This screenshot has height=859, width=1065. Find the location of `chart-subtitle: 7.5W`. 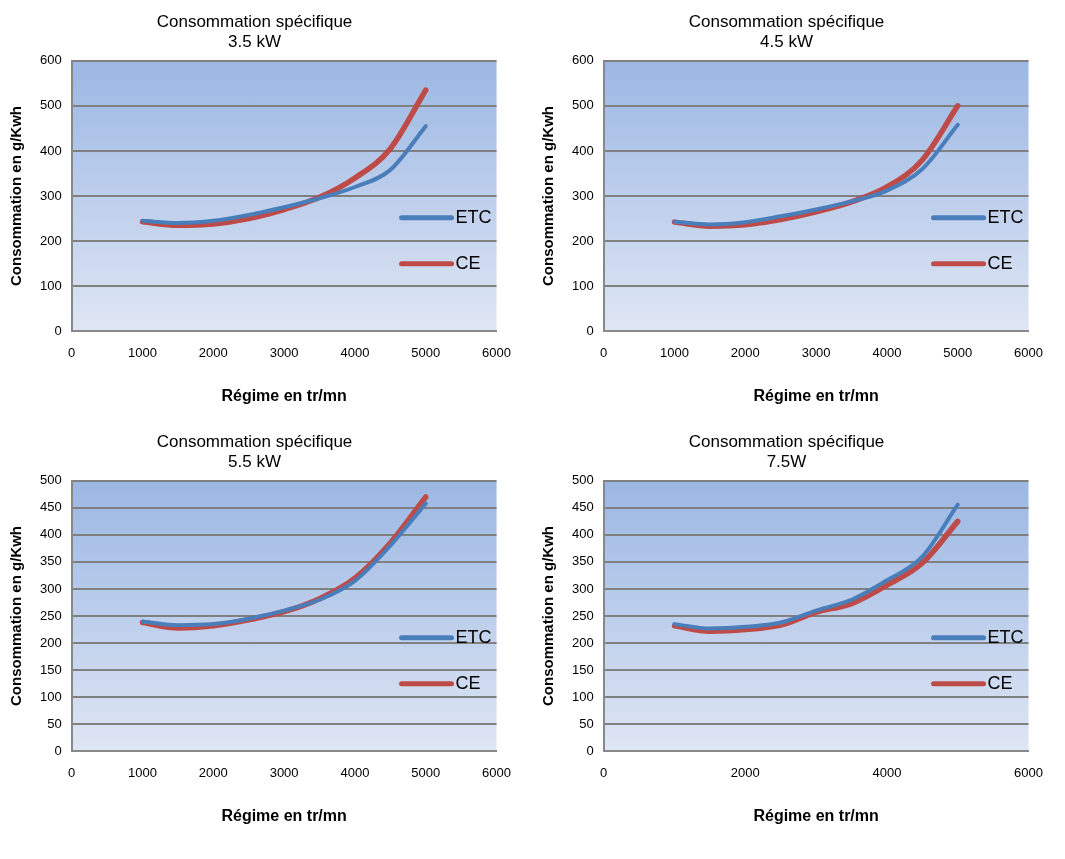

chart-subtitle: 7.5W is located at coordinates (786, 462).